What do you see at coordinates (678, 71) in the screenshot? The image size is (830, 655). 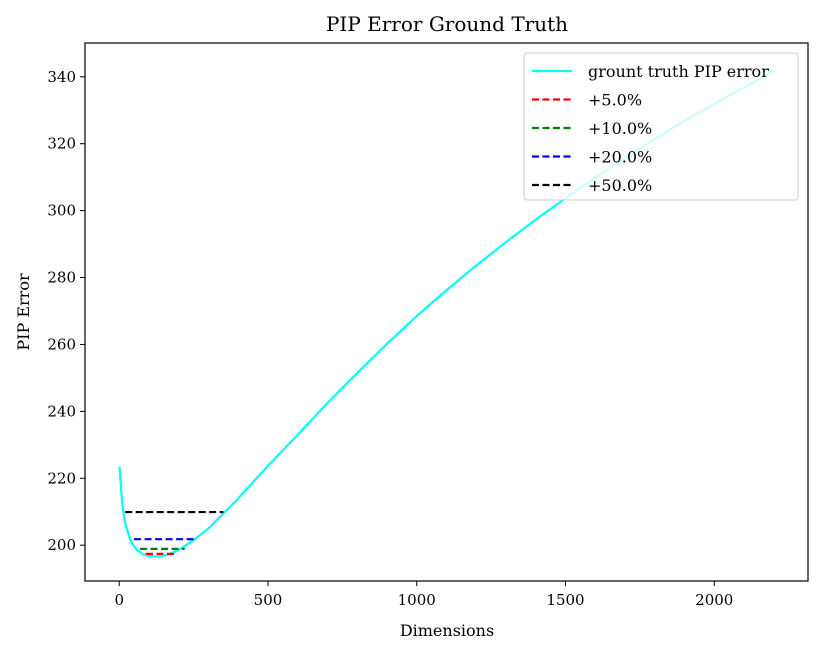 I see `legend-label: grount truth PIP error` at bounding box center [678, 71].